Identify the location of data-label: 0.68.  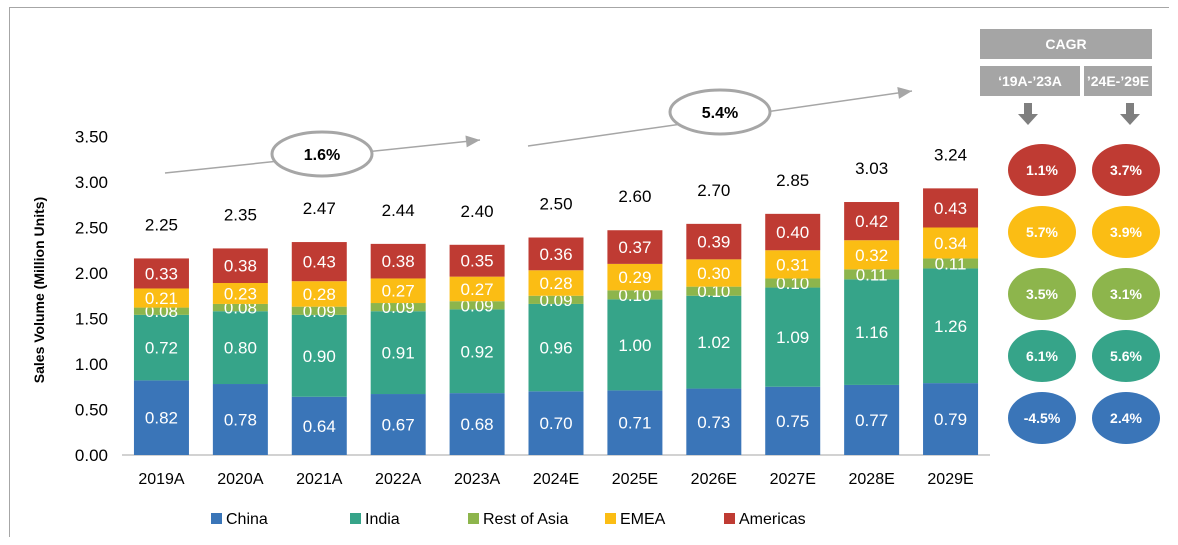
(477, 424).